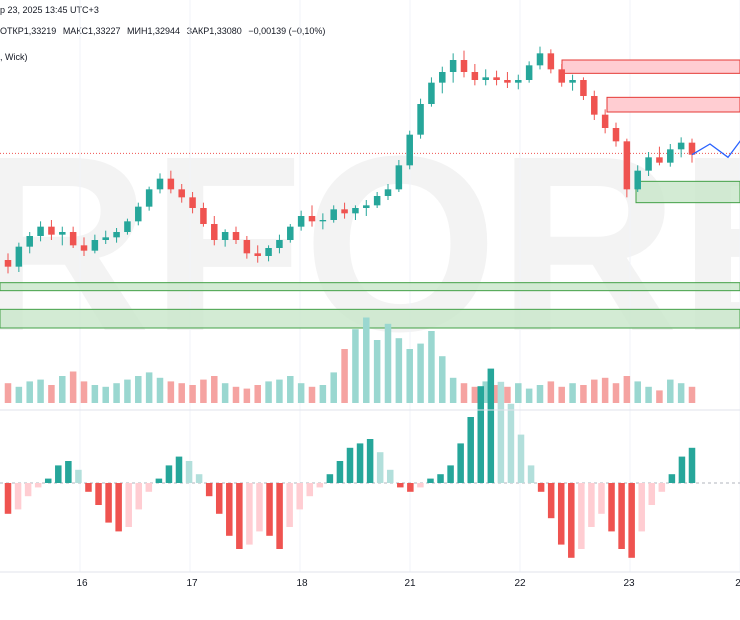  Describe the element at coordinates (14, 57) in the screenshot. I see `indicator-legend: , Wick)` at that location.